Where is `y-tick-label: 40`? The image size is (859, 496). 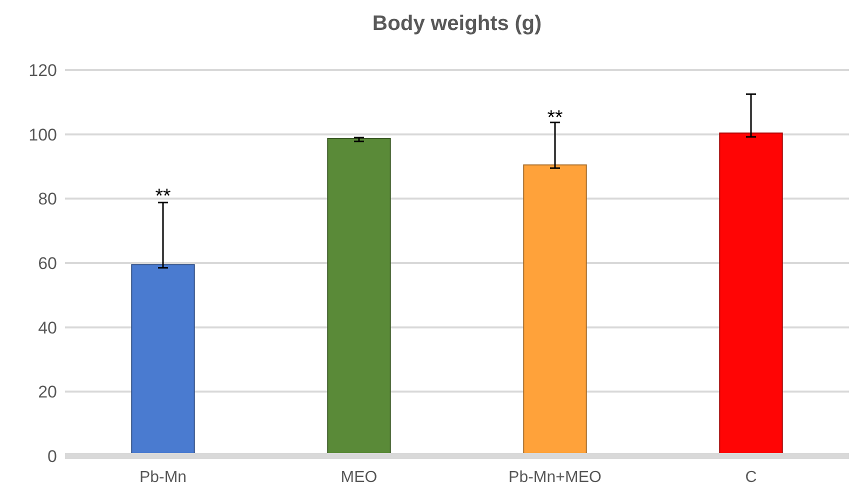
y-tick-label: 40 is located at coordinates (47, 328).